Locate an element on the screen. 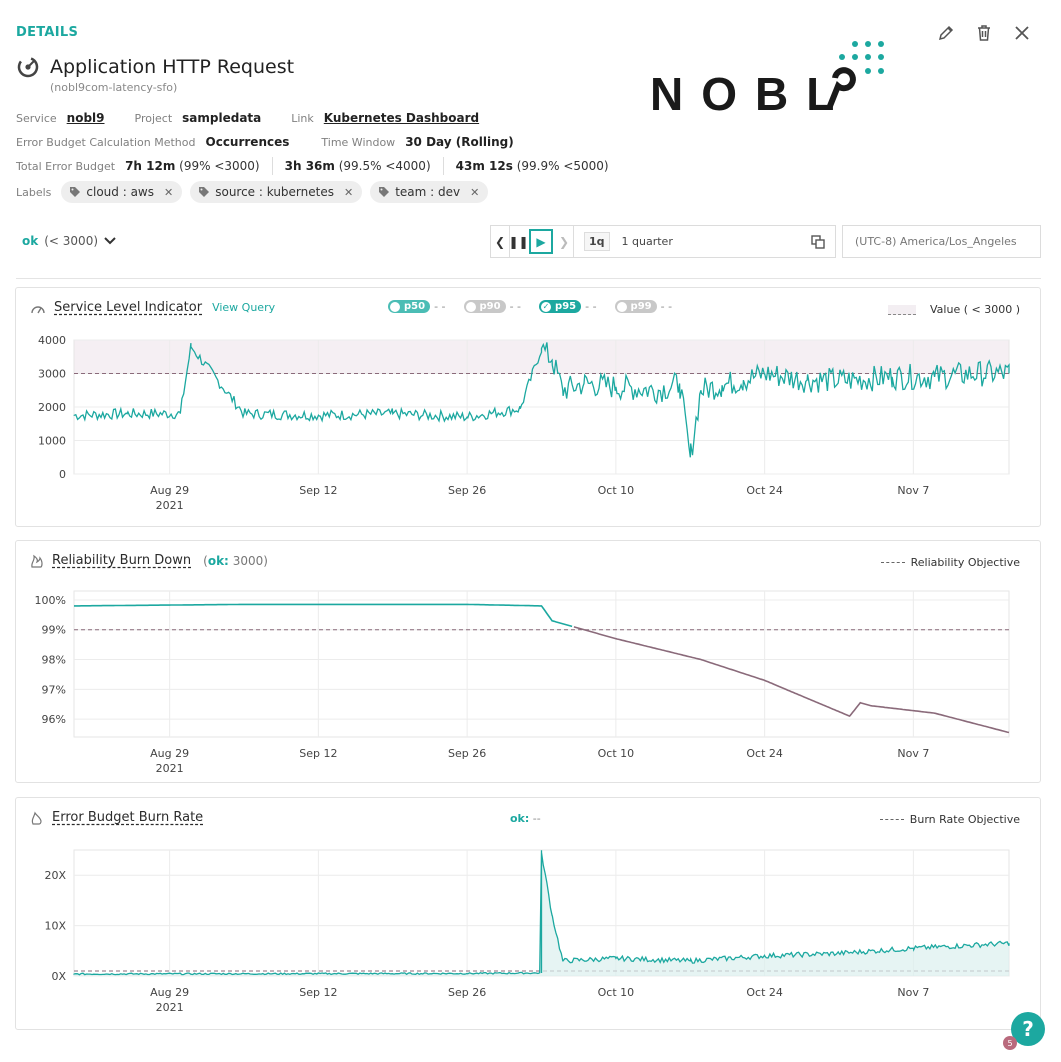 The image size is (1061, 1062). copy-icon is located at coordinates (818, 241).